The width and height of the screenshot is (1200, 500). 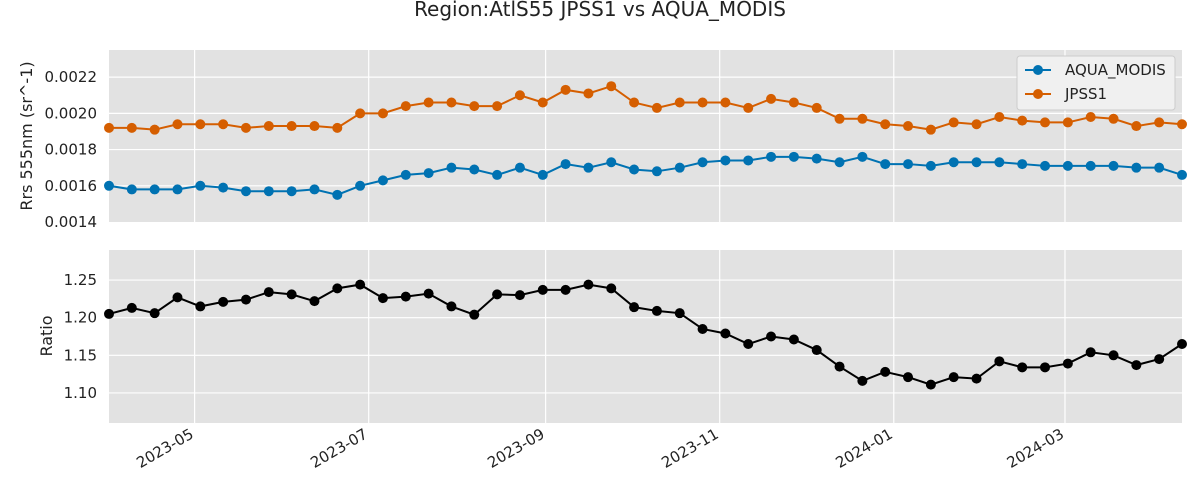 I want to click on y-tick-label: 0.0022, so click(x=71, y=77).